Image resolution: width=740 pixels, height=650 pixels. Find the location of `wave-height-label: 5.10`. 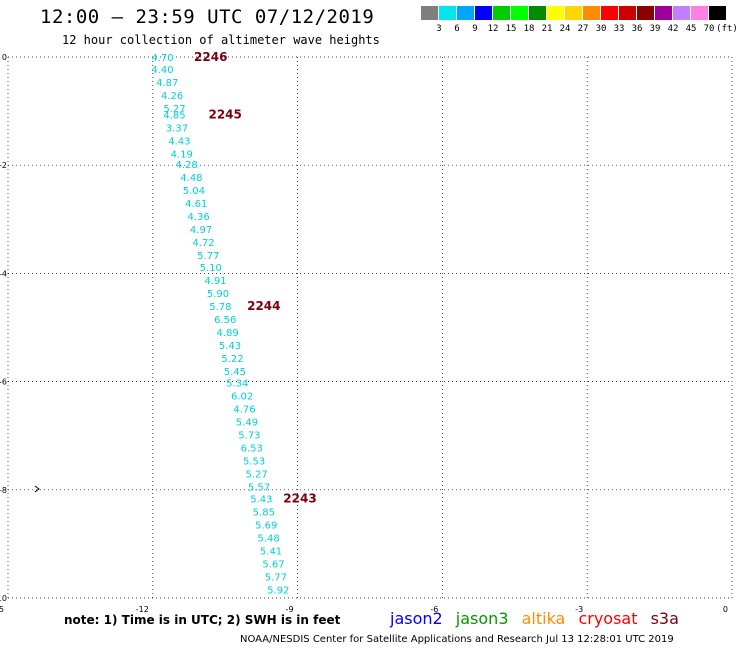

wave-height-label: 5.10 is located at coordinates (211, 268).